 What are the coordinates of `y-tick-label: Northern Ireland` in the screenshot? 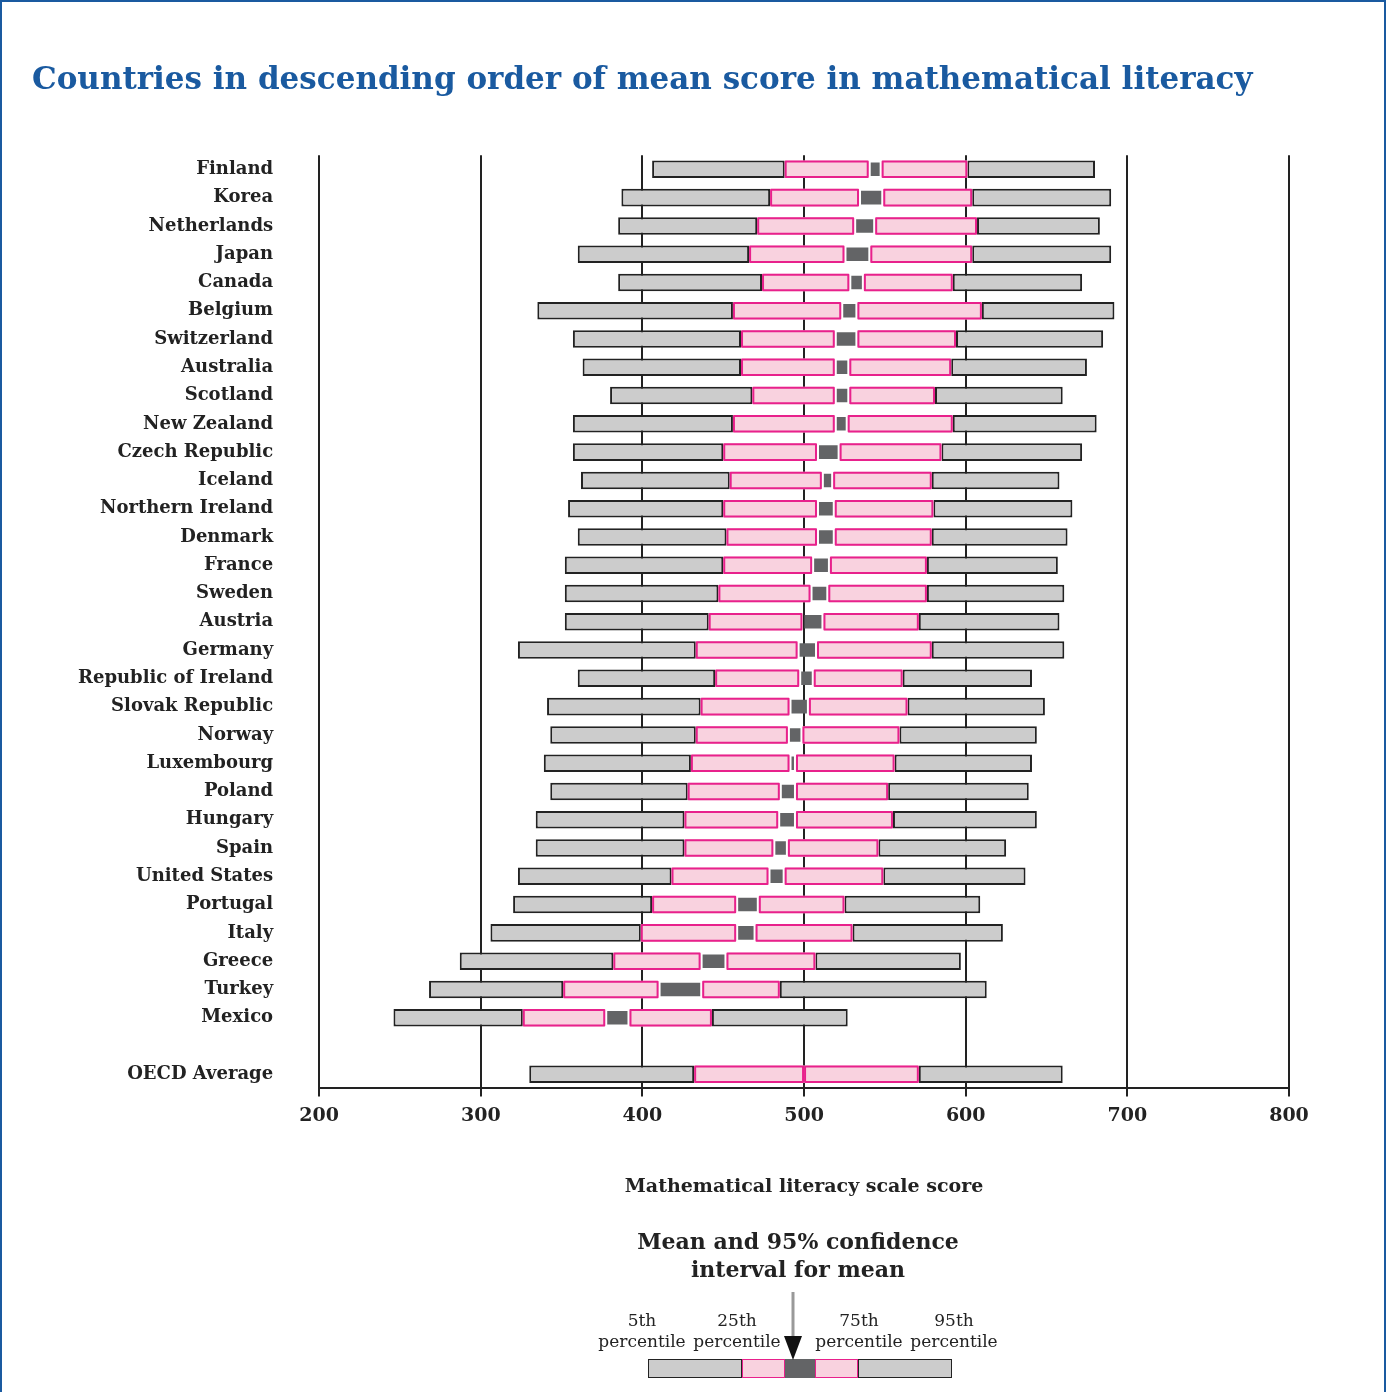 It's located at (186, 507).